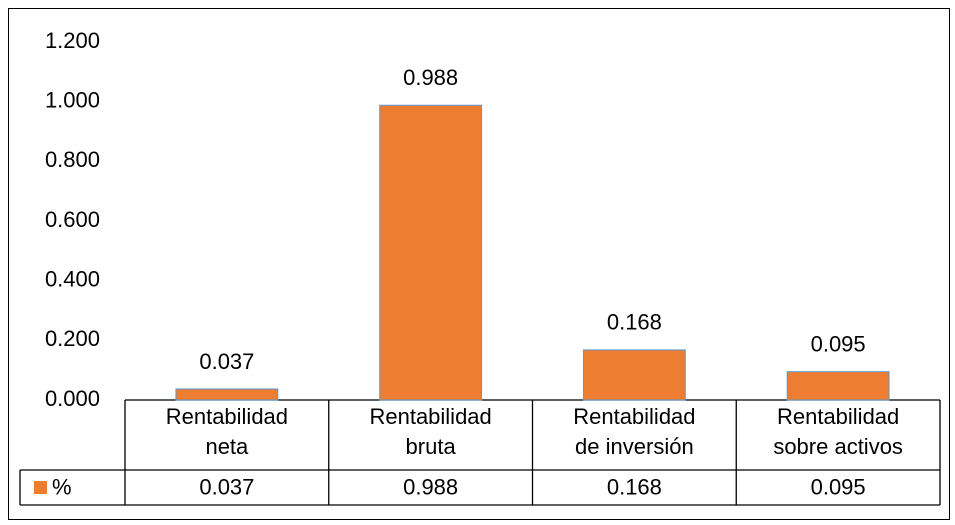 This screenshot has width=955, height=525. What do you see at coordinates (40, 487) in the screenshot?
I see `legend-swatch` at bounding box center [40, 487].